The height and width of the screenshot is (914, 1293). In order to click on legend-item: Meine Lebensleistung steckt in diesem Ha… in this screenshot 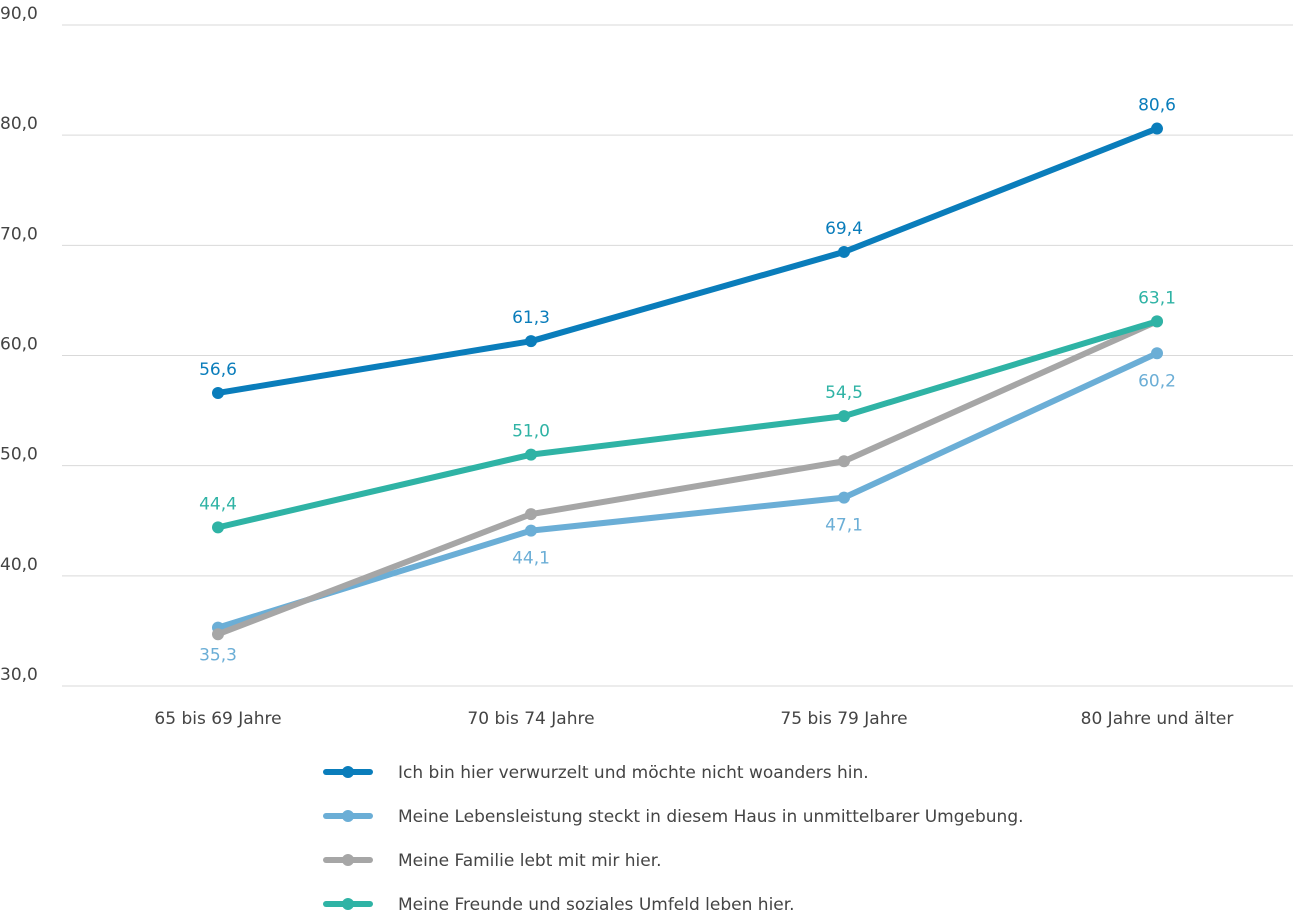, I will do `click(673, 817)`.